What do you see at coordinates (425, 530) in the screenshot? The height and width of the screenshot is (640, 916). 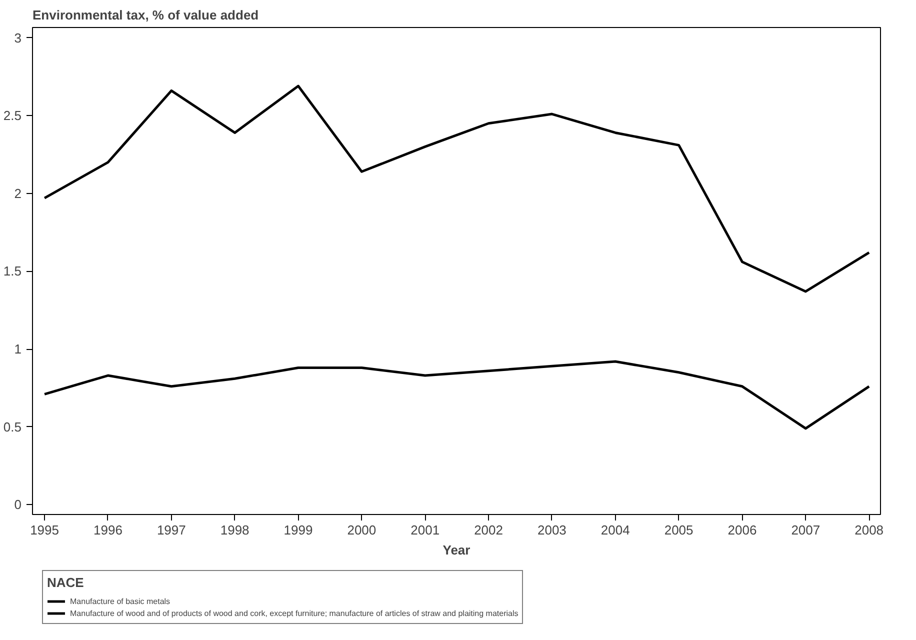 I see `x-tick-label: 2001` at bounding box center [425, 530].